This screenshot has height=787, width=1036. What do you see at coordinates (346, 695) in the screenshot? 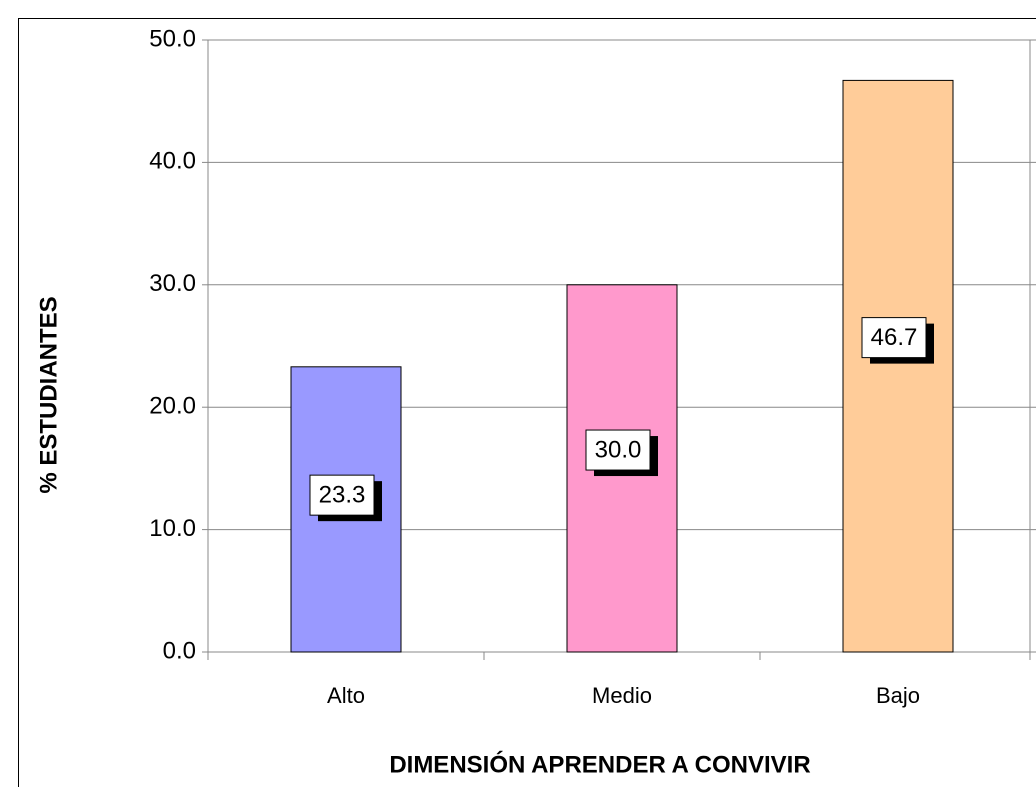
I see `x-tick-label: Alto` at bounding box center [346, 695].